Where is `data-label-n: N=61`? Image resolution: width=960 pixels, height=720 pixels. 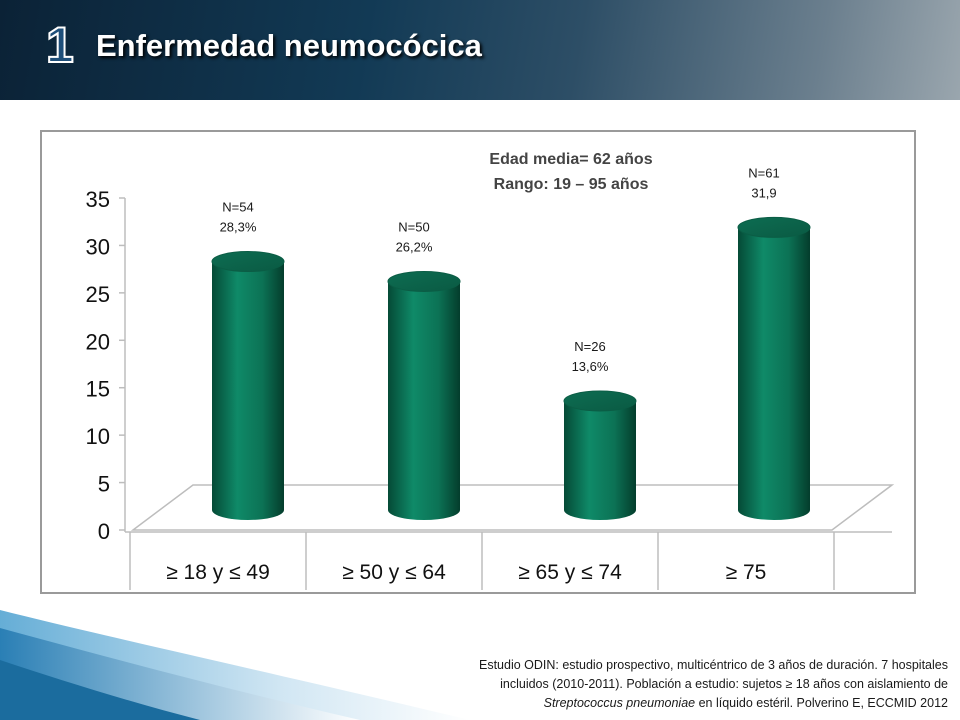 data-label-n: N=61 is located at coordinates (763, 172).